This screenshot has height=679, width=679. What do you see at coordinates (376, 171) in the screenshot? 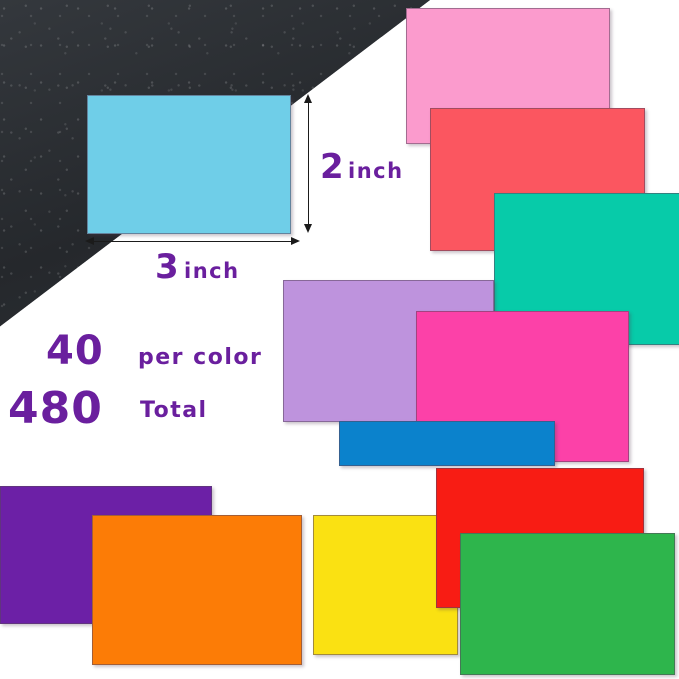
I see `height-unit: inch` at bounding box center [376, 171].